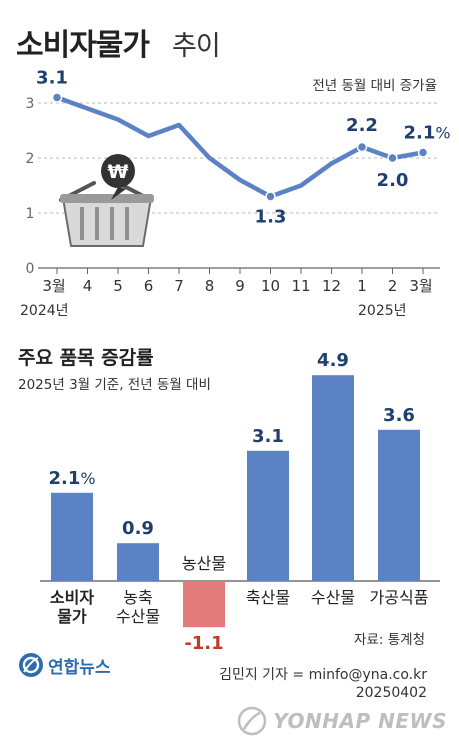  I want to click on category-label: 축산물, so click(268, 597).